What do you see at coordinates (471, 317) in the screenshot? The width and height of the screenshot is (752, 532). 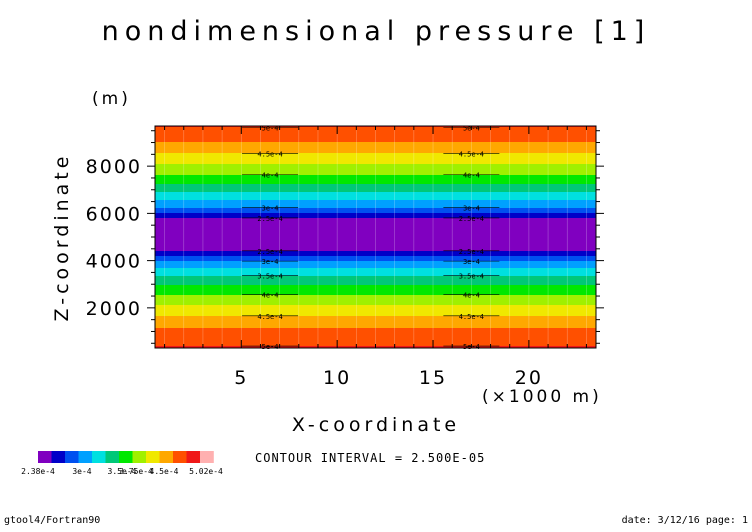 I see `contour-label: 4.5e-4` at bounding box center [471, 317].